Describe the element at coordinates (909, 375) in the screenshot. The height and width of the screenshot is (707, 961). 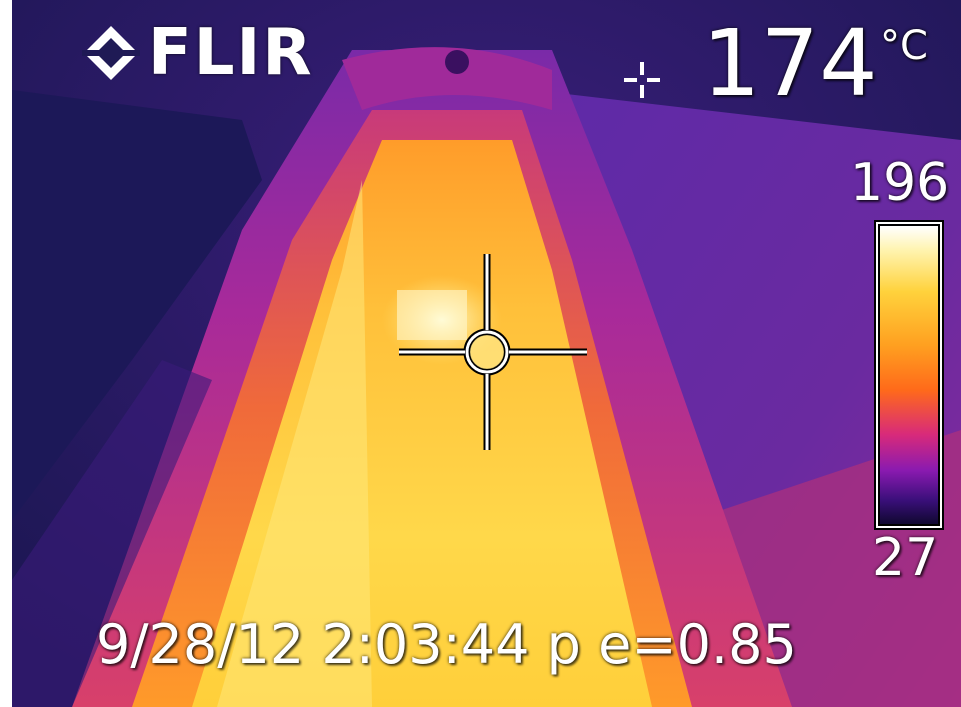
I see `temperature-scale-bar` at that location.